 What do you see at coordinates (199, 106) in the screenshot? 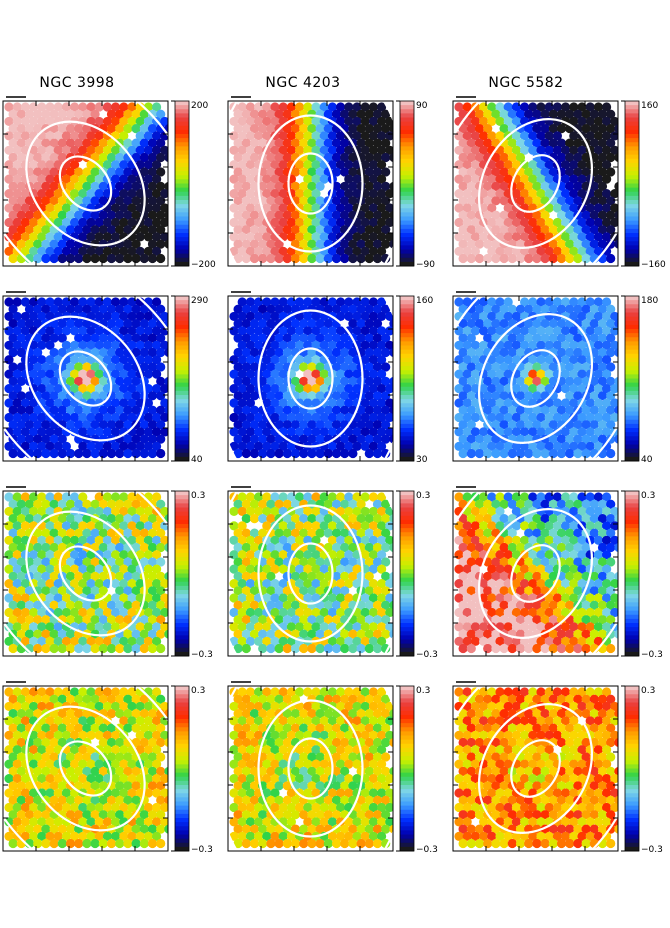
I see `colorbar-max-label: 200` at bounding box center [199, 106].